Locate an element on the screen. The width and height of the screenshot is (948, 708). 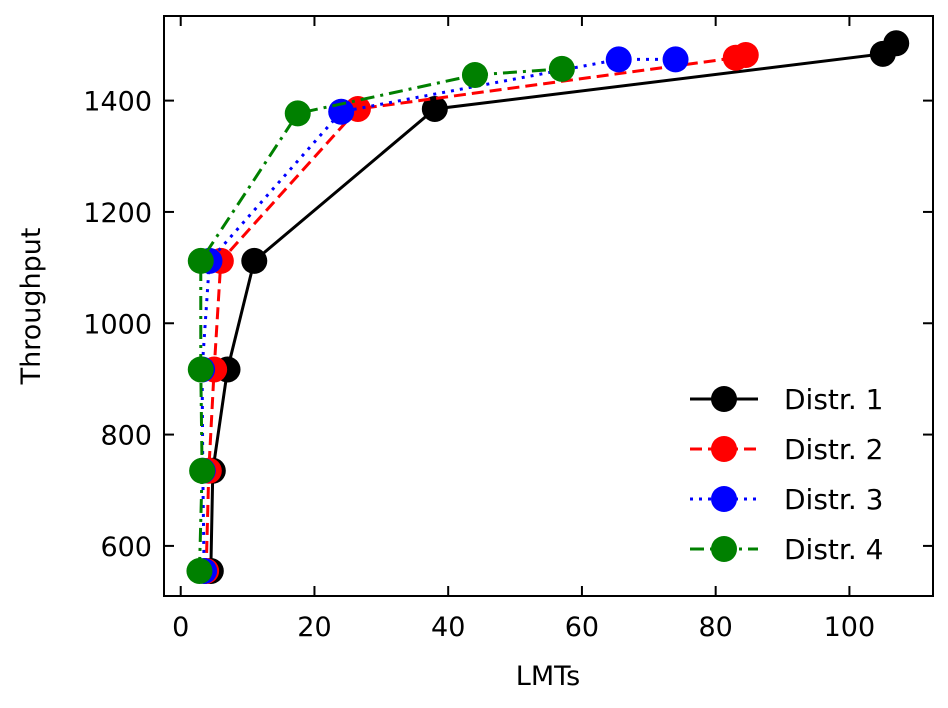
legend-item: Distr. 1 is located at coordinates (786, 399).